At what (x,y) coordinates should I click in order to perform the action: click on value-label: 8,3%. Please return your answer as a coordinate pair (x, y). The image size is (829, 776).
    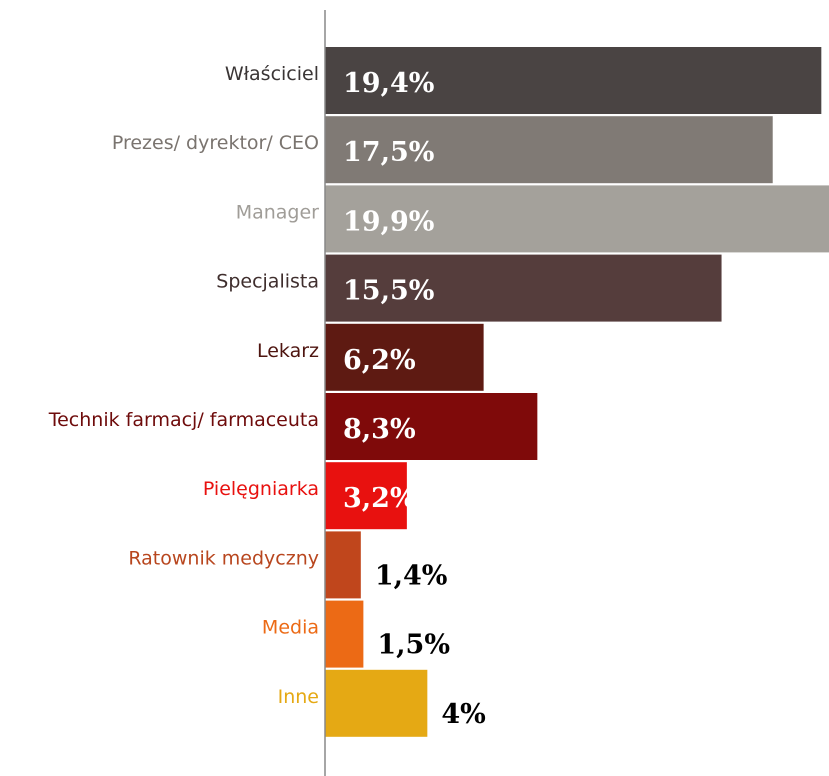
    Looking at the image, I should click on (379, 429).